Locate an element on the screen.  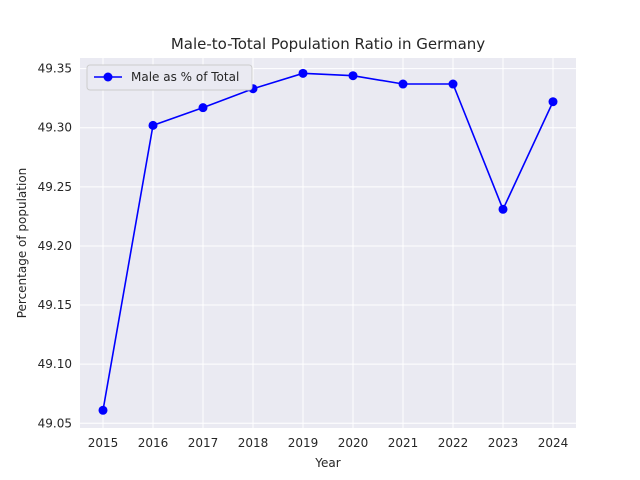
y-tick-label: 49.05 is located at coordinates (55, 423).